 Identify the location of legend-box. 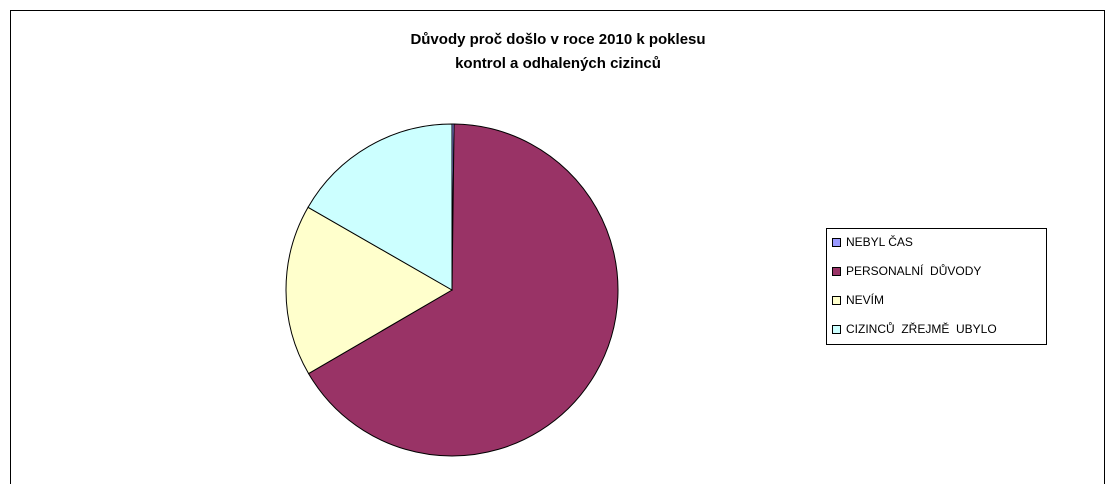
(936, 286).